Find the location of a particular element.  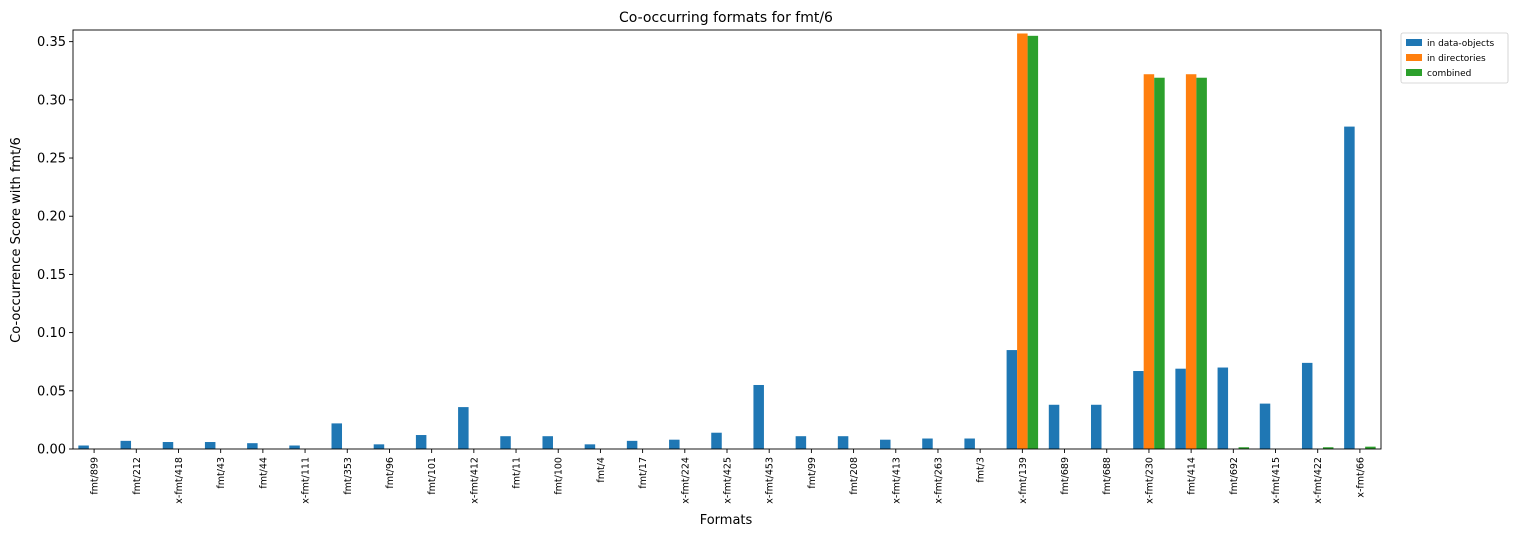

x-tick-label: fmt/11 is located at coordinates (517, 473).